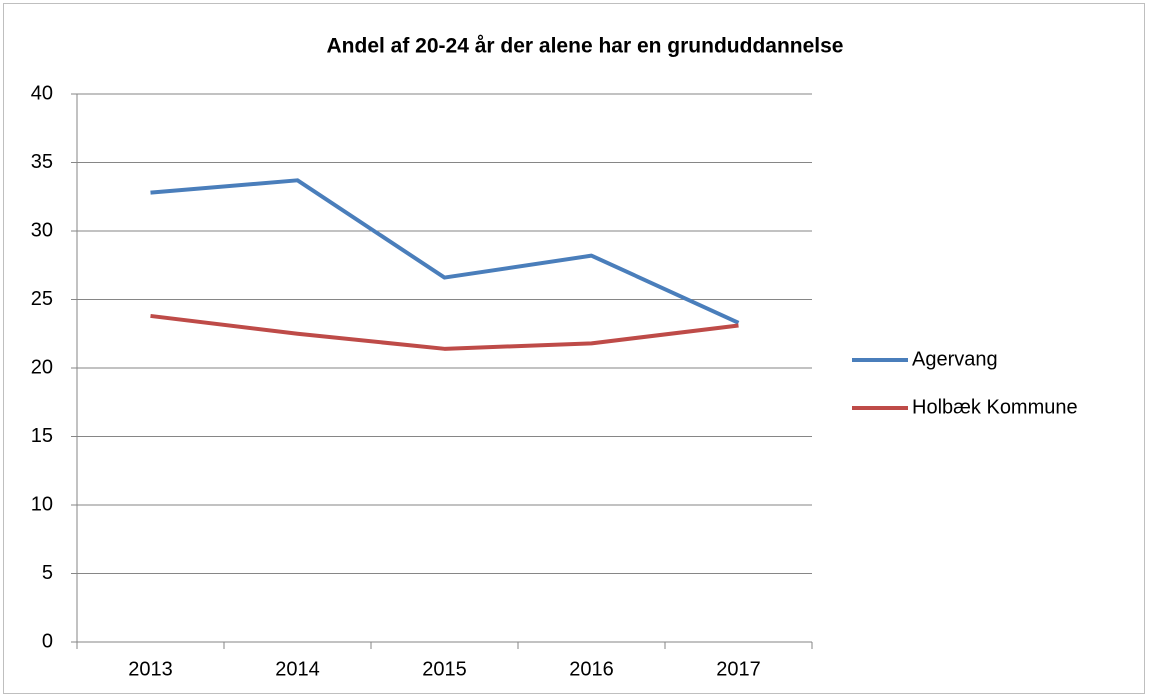 The image size is (1149, 697). I want to click on x-tick-label: 2013, so click(150, 669).